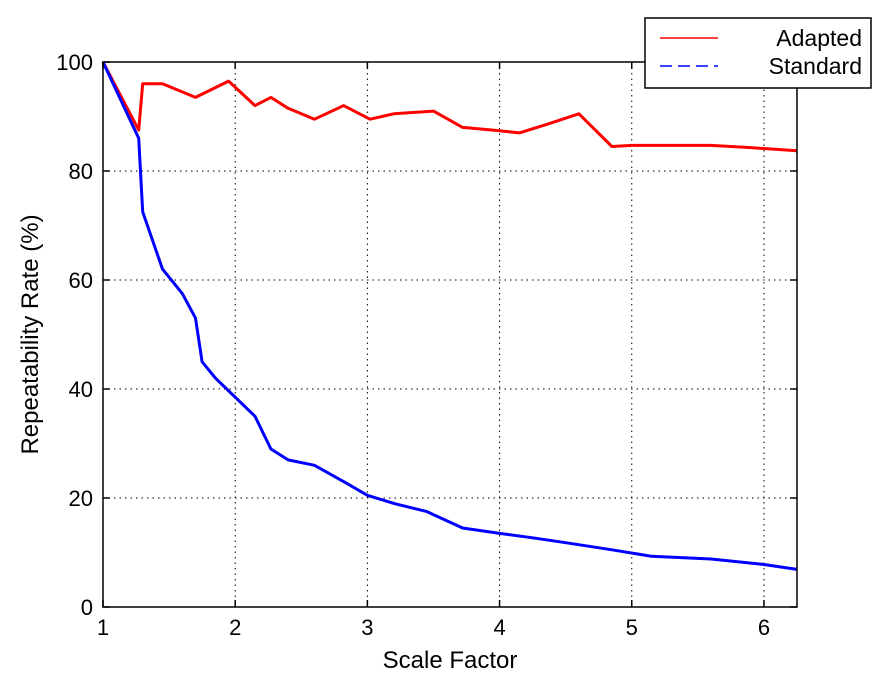 The width and height of the screenshot is (880, 678). Describe the element at coordinates (632, 627) in the screenshot. I see `x-tick-label: 5` at that location.